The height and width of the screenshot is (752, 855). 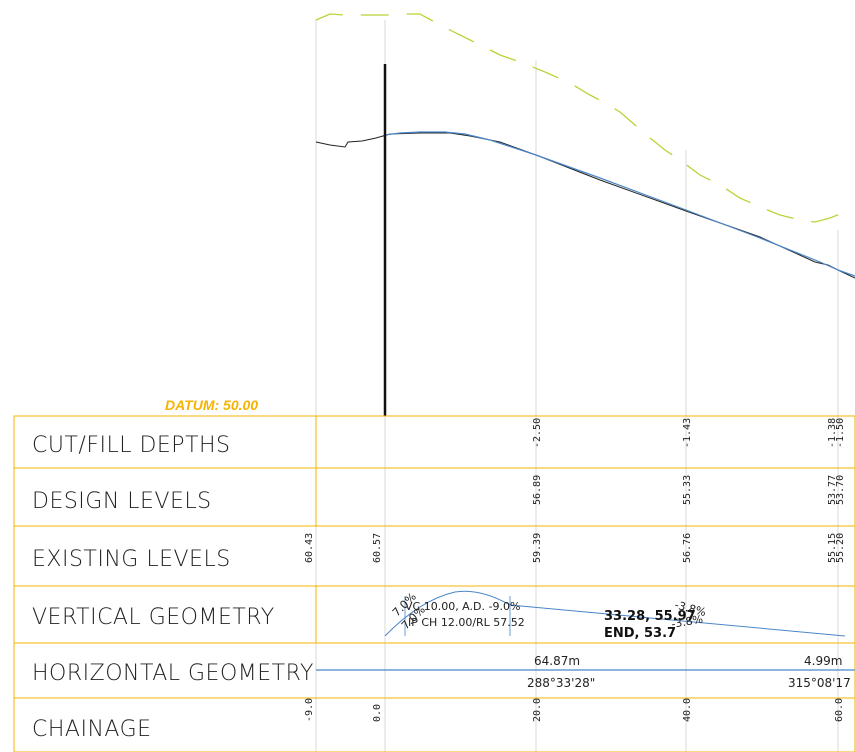 What do you see at coordinates (832, 490) in the screenshot?
I see `design-level-value: 53.77` at bounding box center [832, 490].